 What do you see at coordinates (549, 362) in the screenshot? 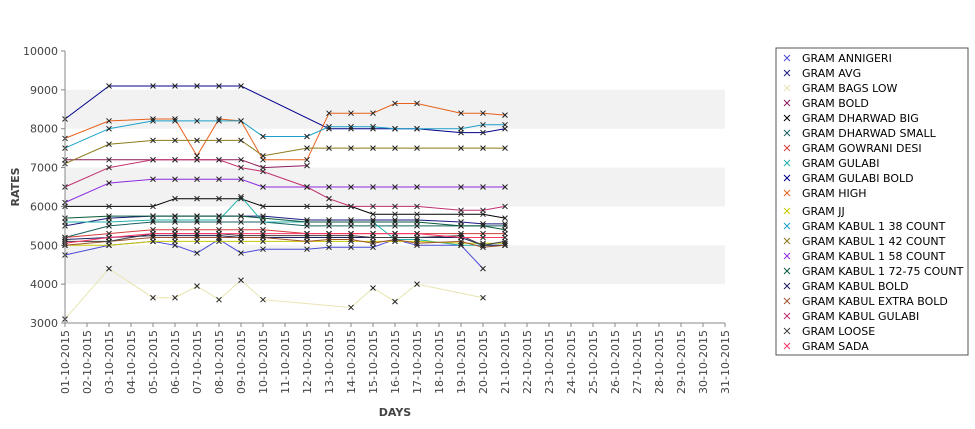
I see `x-tick-label: 23-10-2015` at bounding box center [549, 362].